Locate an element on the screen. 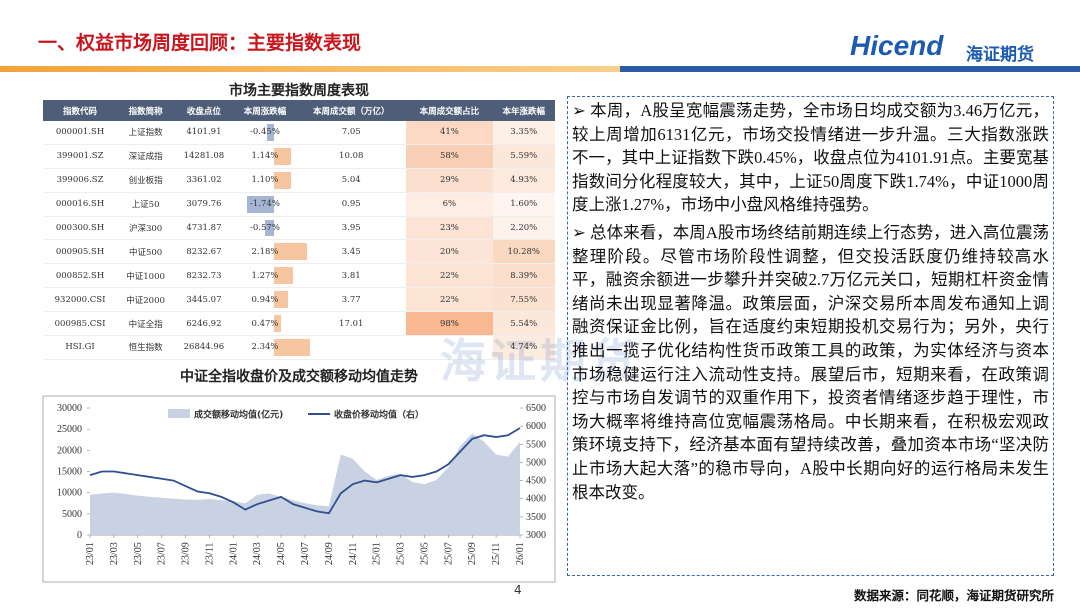 This screenshot has width=1080, height=608. table-cell: 000016.SH is located at coordinates (80, 204).